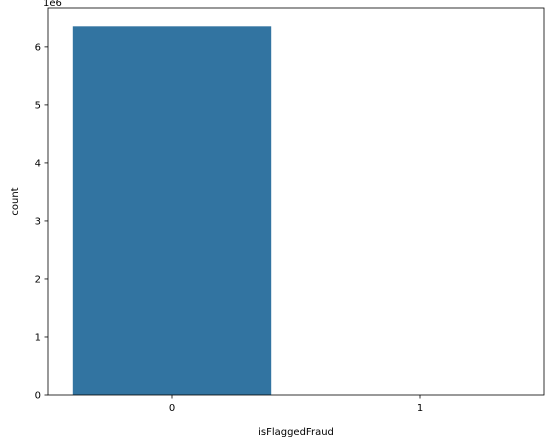 The image size is (554, 448). What do you see at coordinates (172, 408) in the screenshot?
I see `x-tick-label: 0` at bounding box center [172, 408].